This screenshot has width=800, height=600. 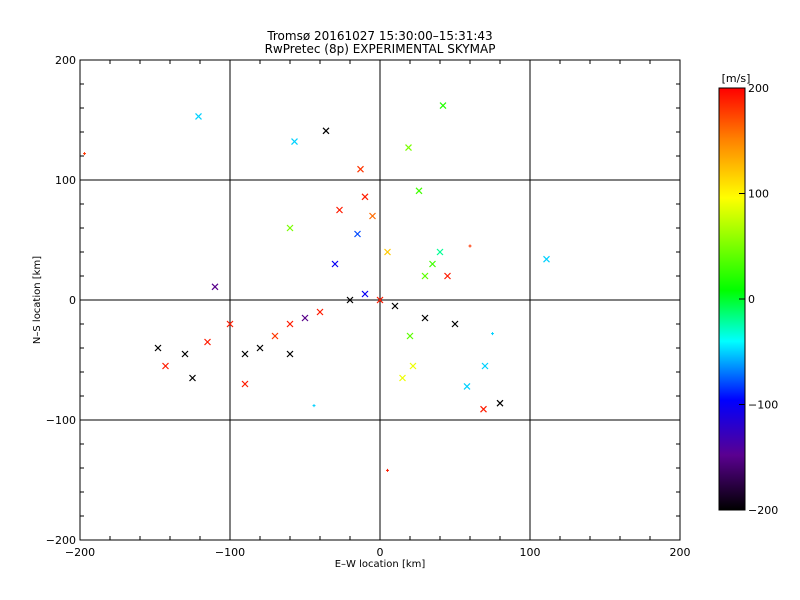 What do you see at coordinates (763, 405) in the screenshot?
I see `colorbar-tick-label: −100` at bounding box center [763, 405].